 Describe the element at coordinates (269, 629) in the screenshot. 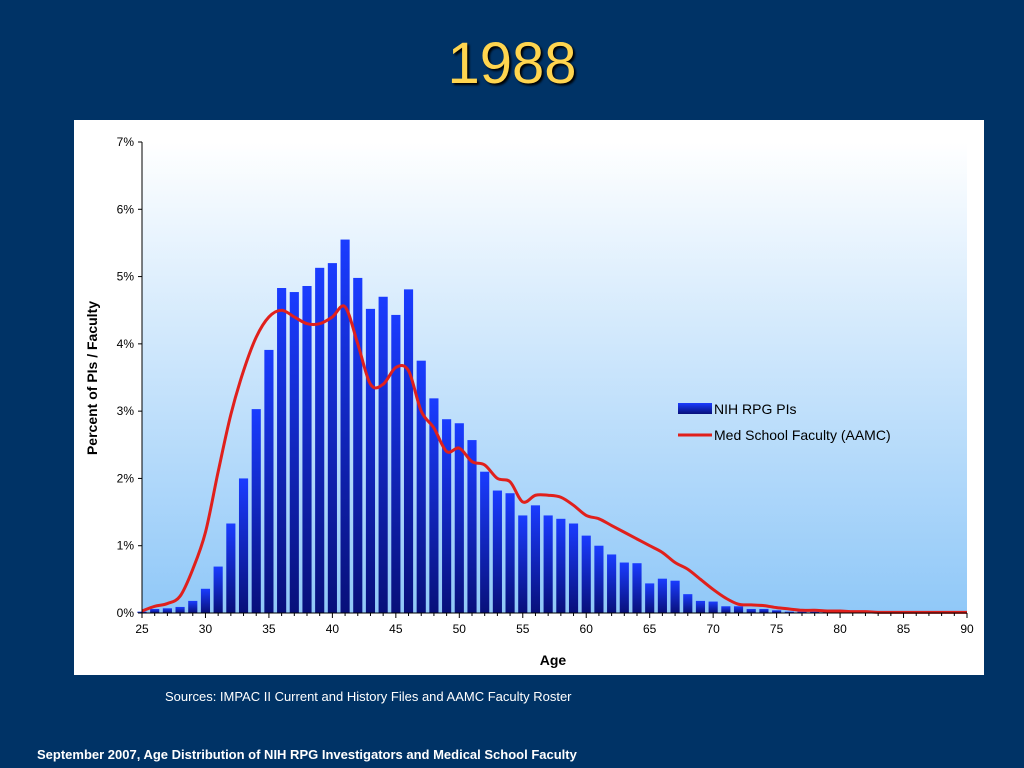

I see `x-tick-label-35: 35` at that location.